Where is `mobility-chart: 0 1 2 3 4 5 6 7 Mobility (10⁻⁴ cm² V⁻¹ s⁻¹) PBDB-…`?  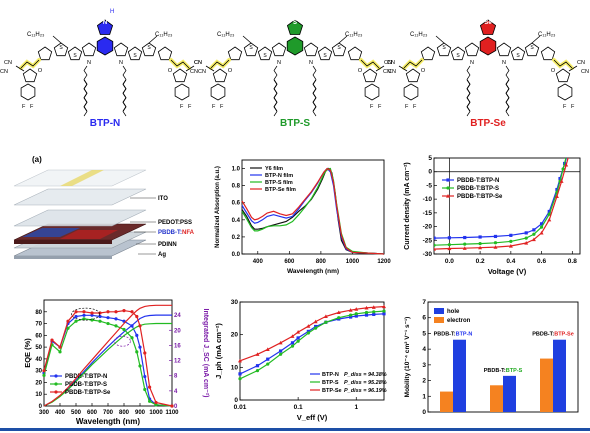 mobility-chart: 0 1 2 3 4 5 6 7 Mobility (10⁻⁴ cm² V⁻¹ s⁻¹) PBDB-… is located at coordinates (491, 357).